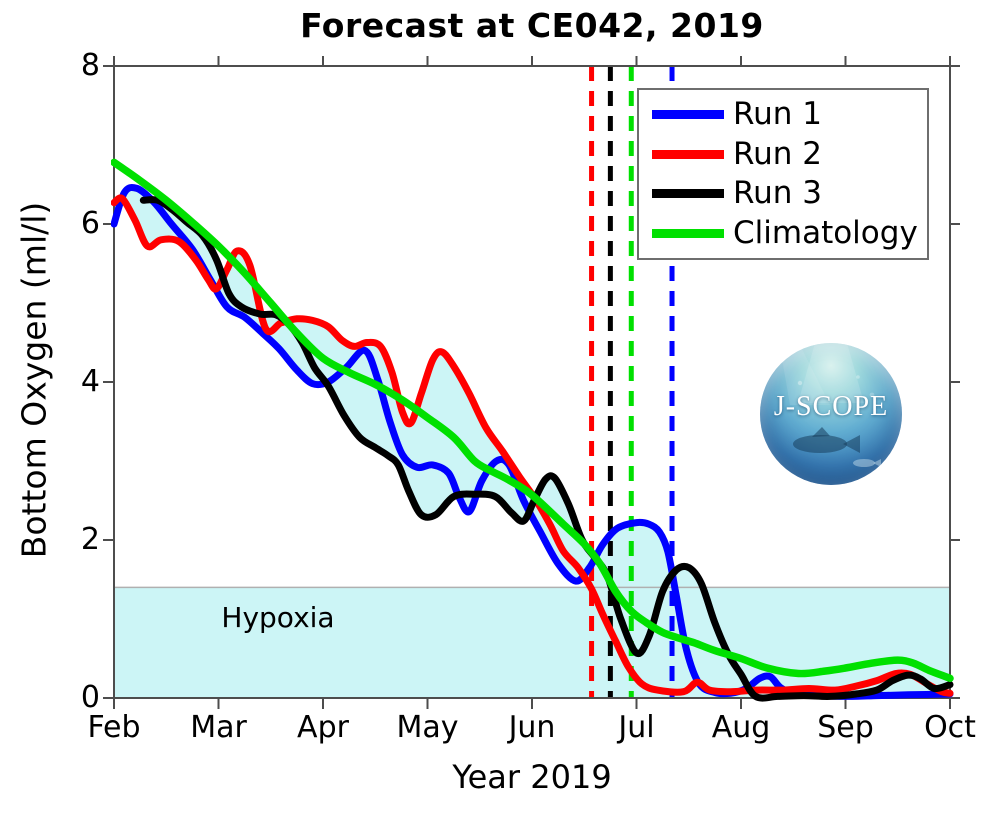  Describe the element at coordinates (636, 727) in the screenshot. I see `x-tick-label-jul: Jul` at that location.